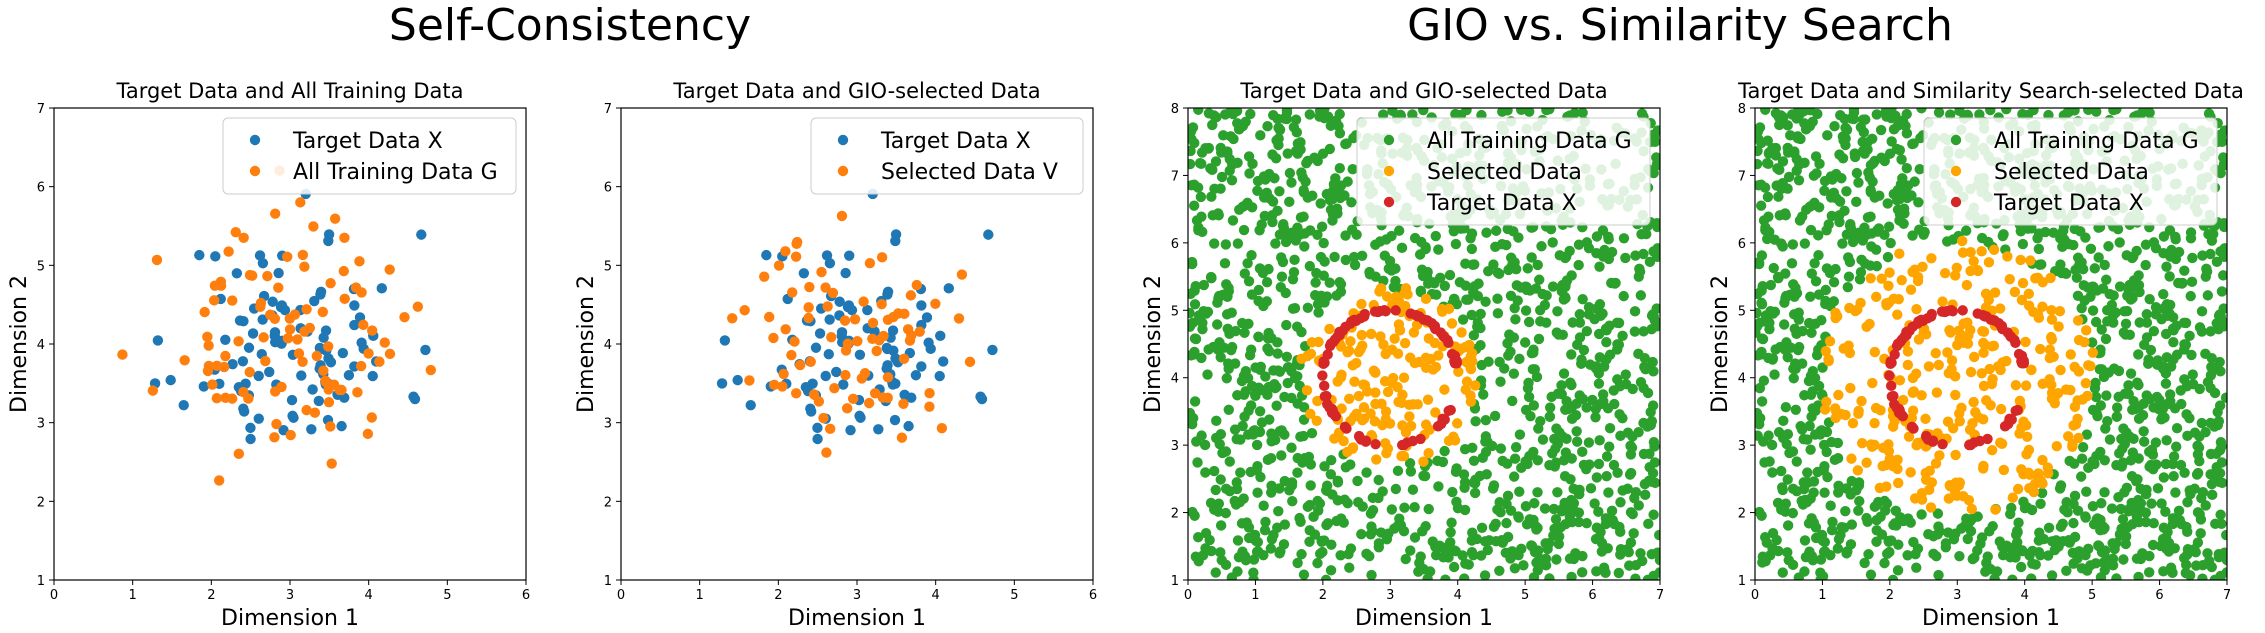 The height and width of the screenshot is (633, 2265). Describe the element at coordinates (2068, 203) in the screenshot. I see `legend-label: Target Data X` at that location.